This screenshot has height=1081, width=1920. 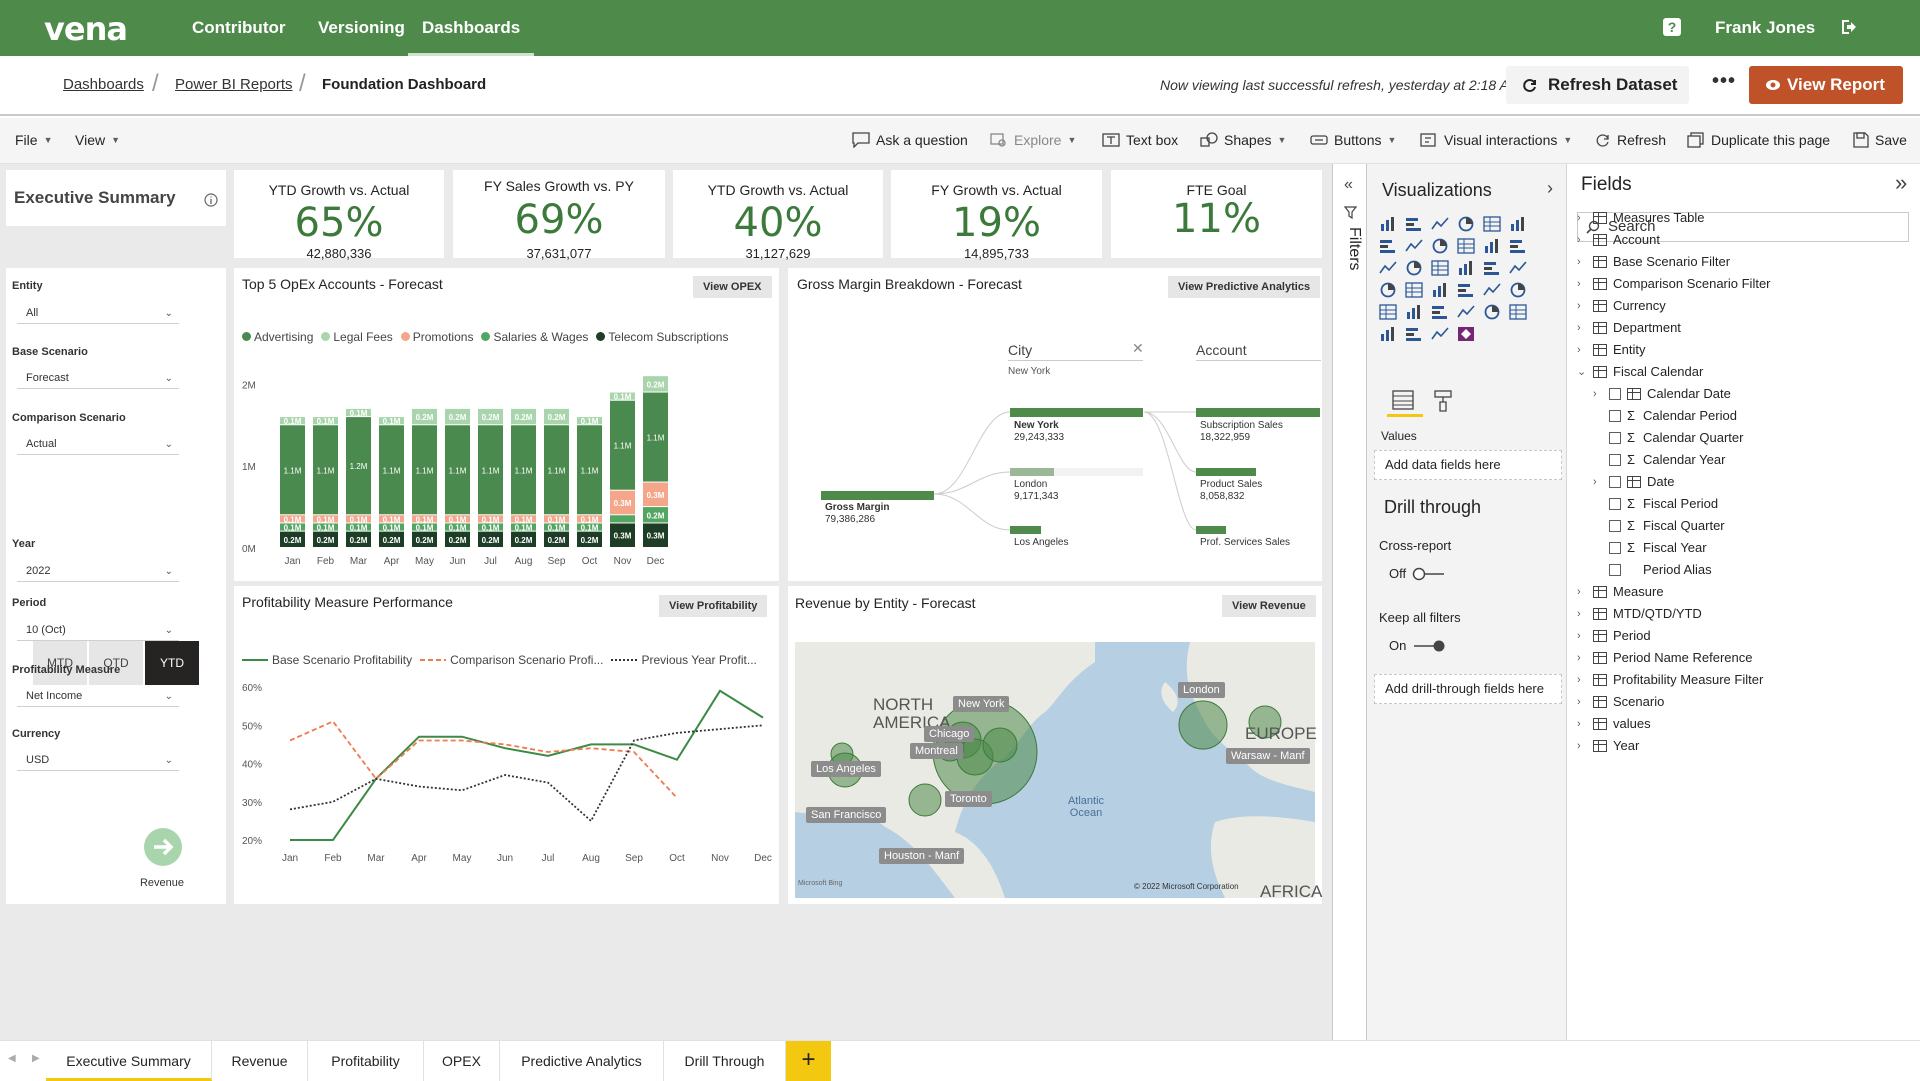 I want to click on 100-bar-visual-icon, so click(x=1493, y=225).